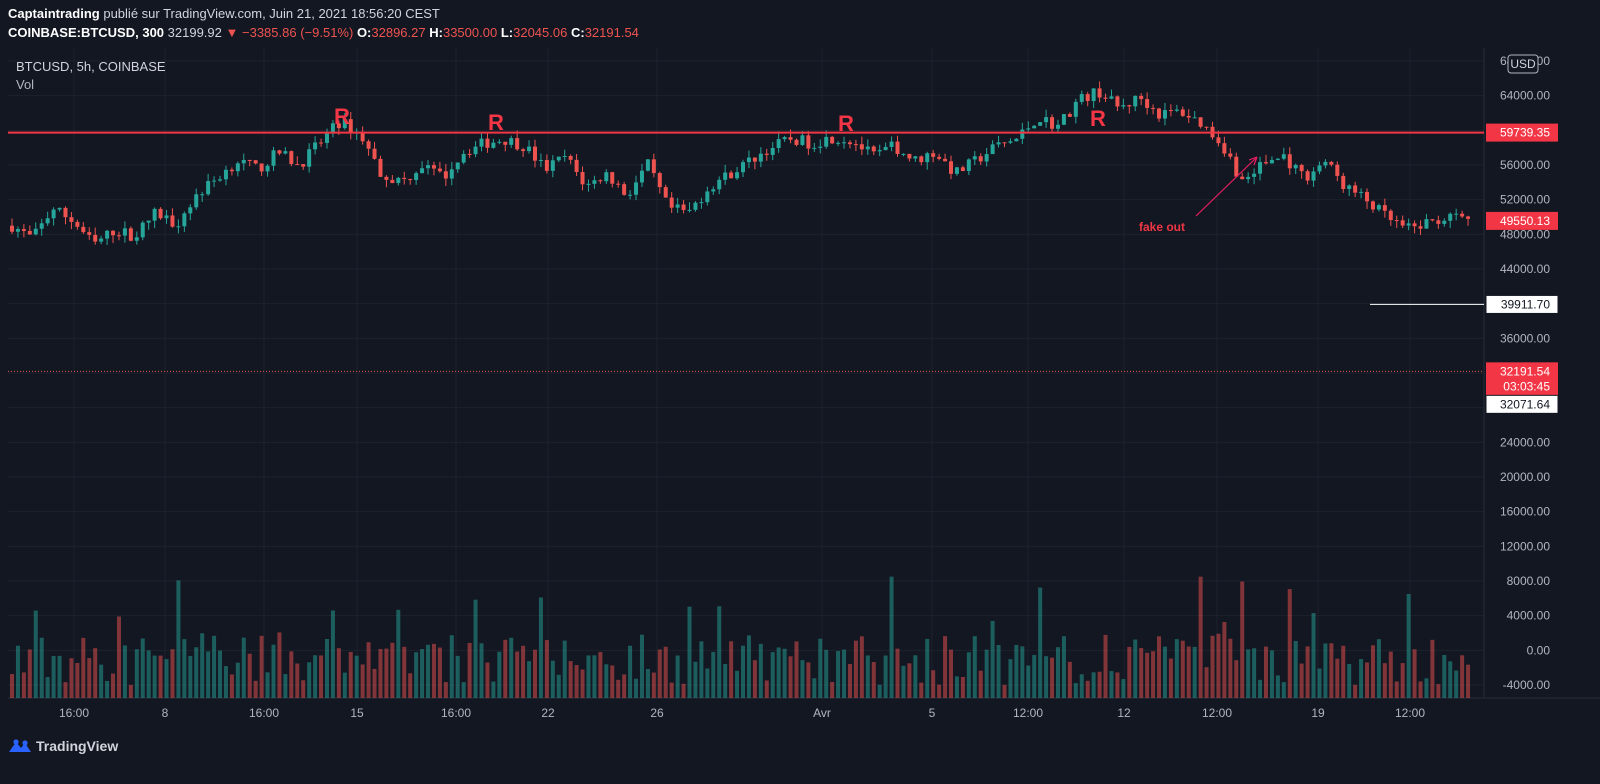 This screenshot has height=784, width=1600. I want to click on x-tick-label: 12:00, so click(1028, 713).